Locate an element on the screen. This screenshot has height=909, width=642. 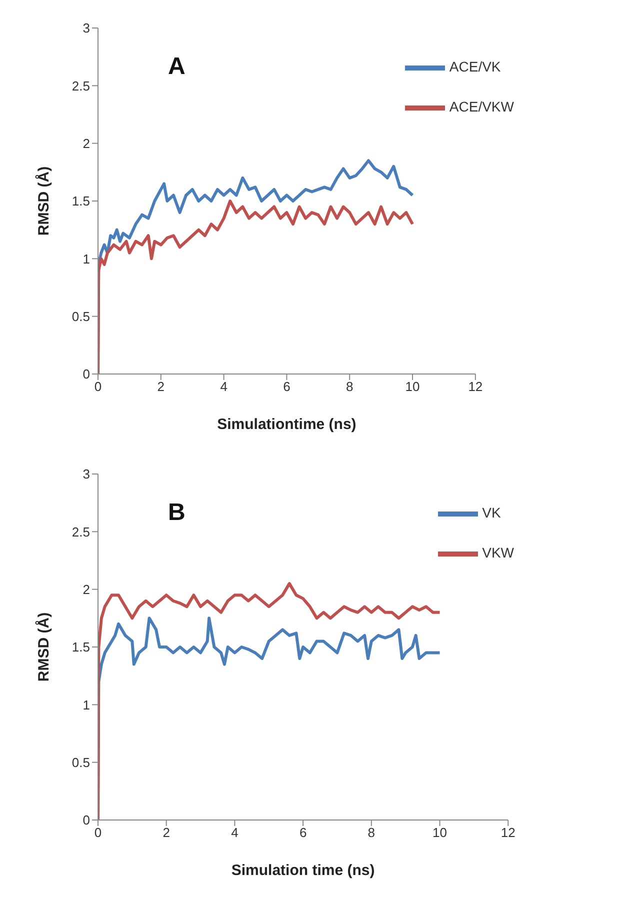
line-series is located at coordinates (256, 287).